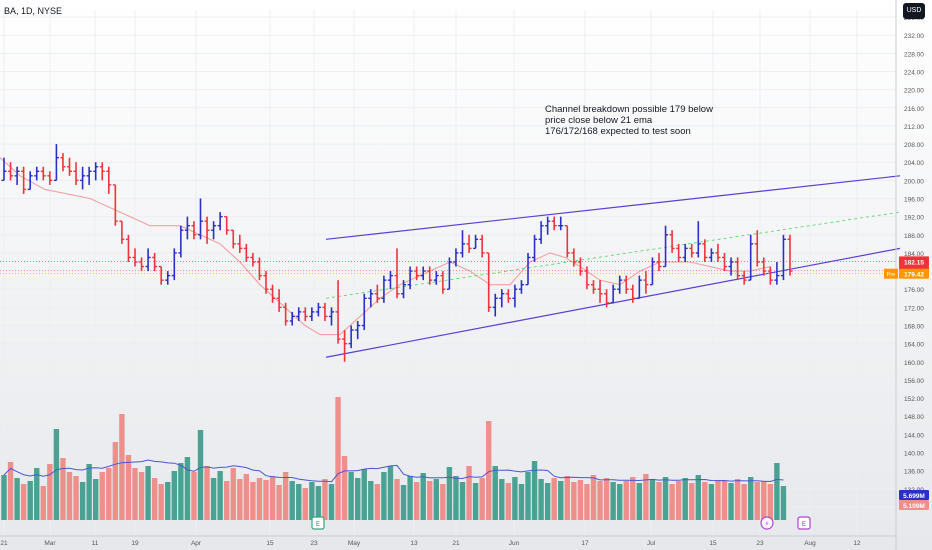 Image resolution: width=932 pixels, height=550 pixels. I want to click on currency-badge: USD, so click(914, 11).